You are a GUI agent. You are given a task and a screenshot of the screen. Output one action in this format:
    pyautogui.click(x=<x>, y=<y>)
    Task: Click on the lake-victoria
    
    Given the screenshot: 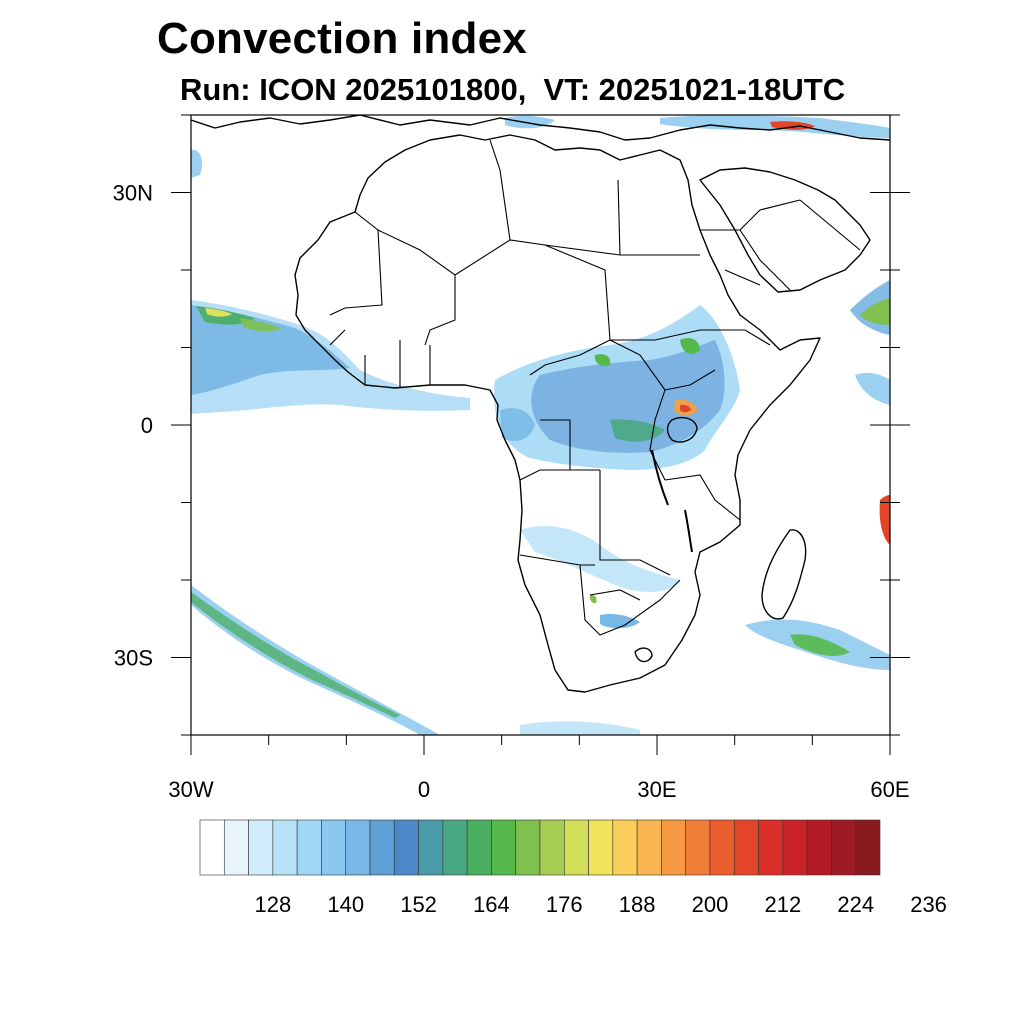 What is the action you would take?
    pyautogui.click(x=682, y=429)
    